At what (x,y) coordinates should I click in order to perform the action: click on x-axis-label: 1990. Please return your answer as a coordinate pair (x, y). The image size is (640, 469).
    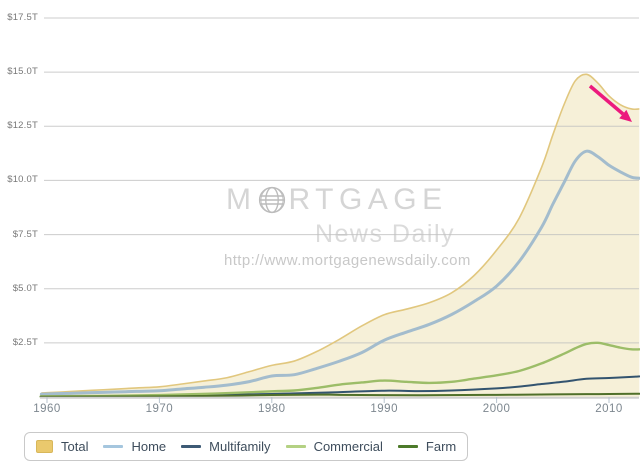
    Looking at the image, I should click on (384, 409).